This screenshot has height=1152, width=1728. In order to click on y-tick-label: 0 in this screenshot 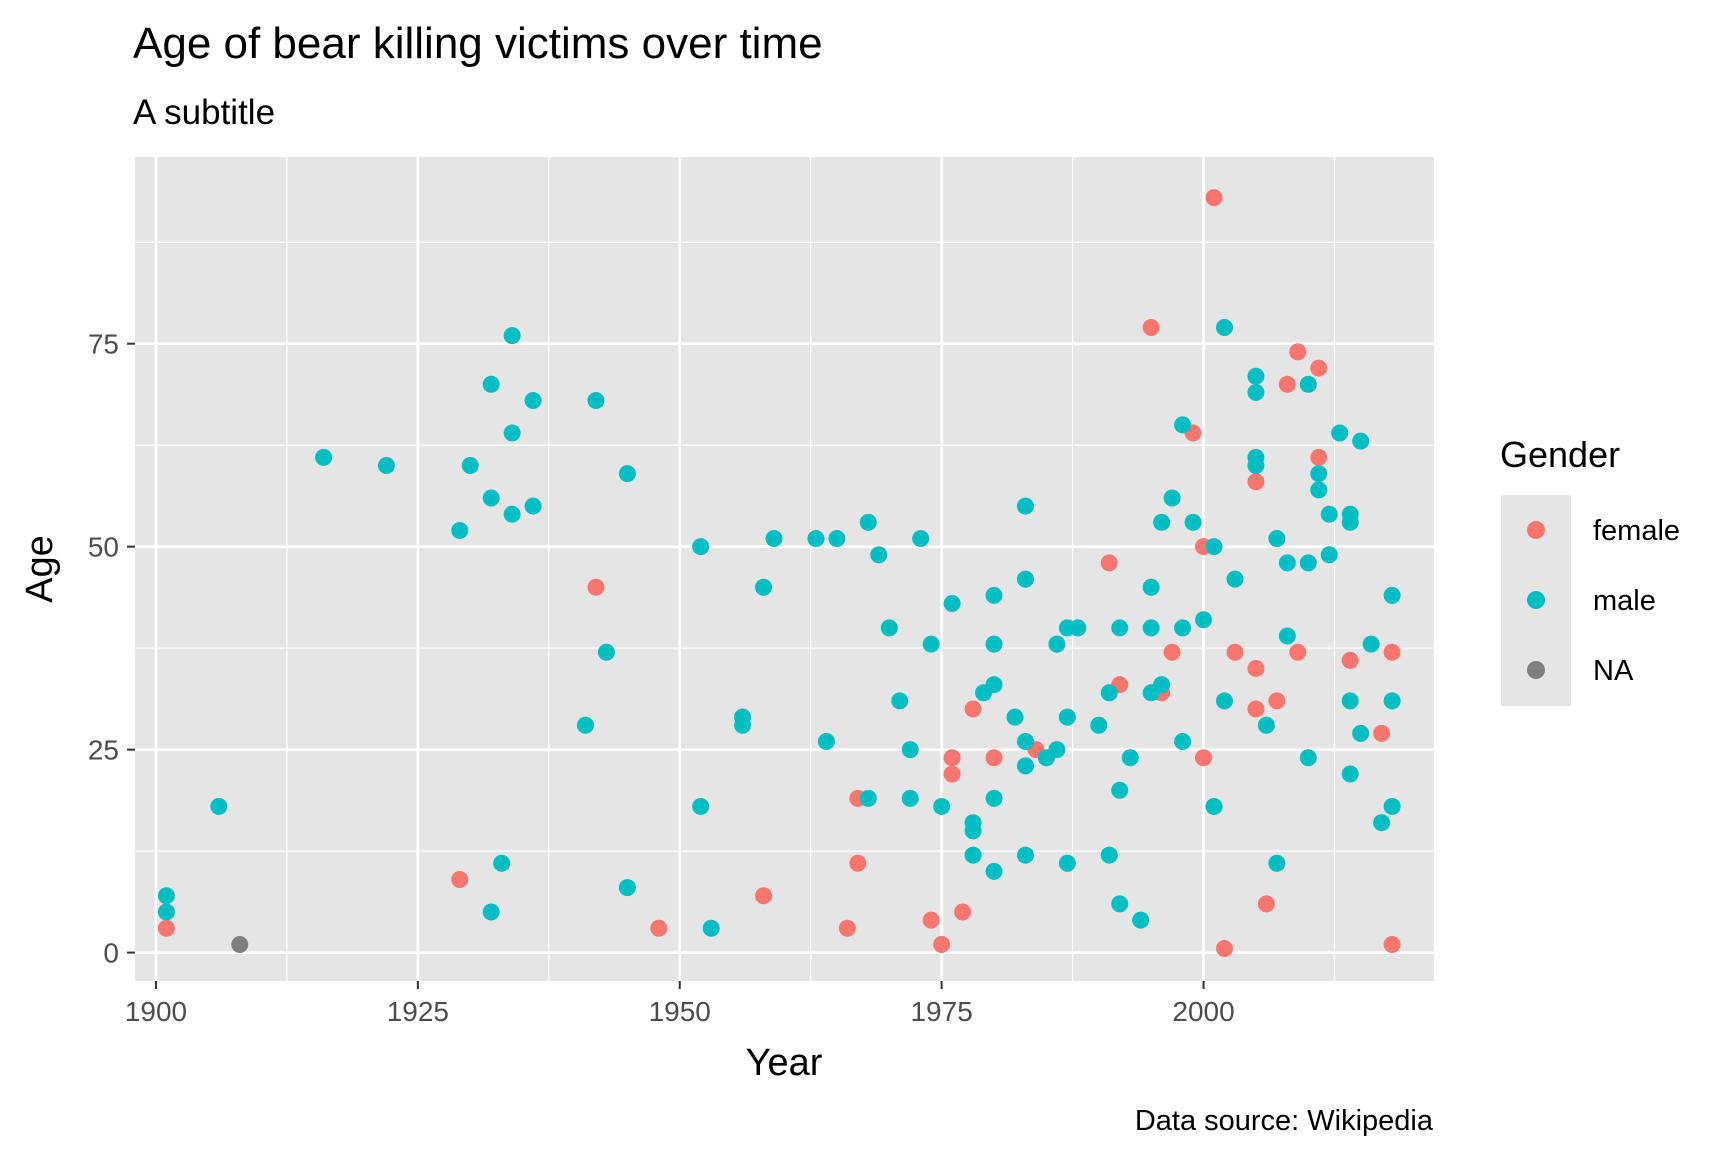, I will do `click(111, 953)`.